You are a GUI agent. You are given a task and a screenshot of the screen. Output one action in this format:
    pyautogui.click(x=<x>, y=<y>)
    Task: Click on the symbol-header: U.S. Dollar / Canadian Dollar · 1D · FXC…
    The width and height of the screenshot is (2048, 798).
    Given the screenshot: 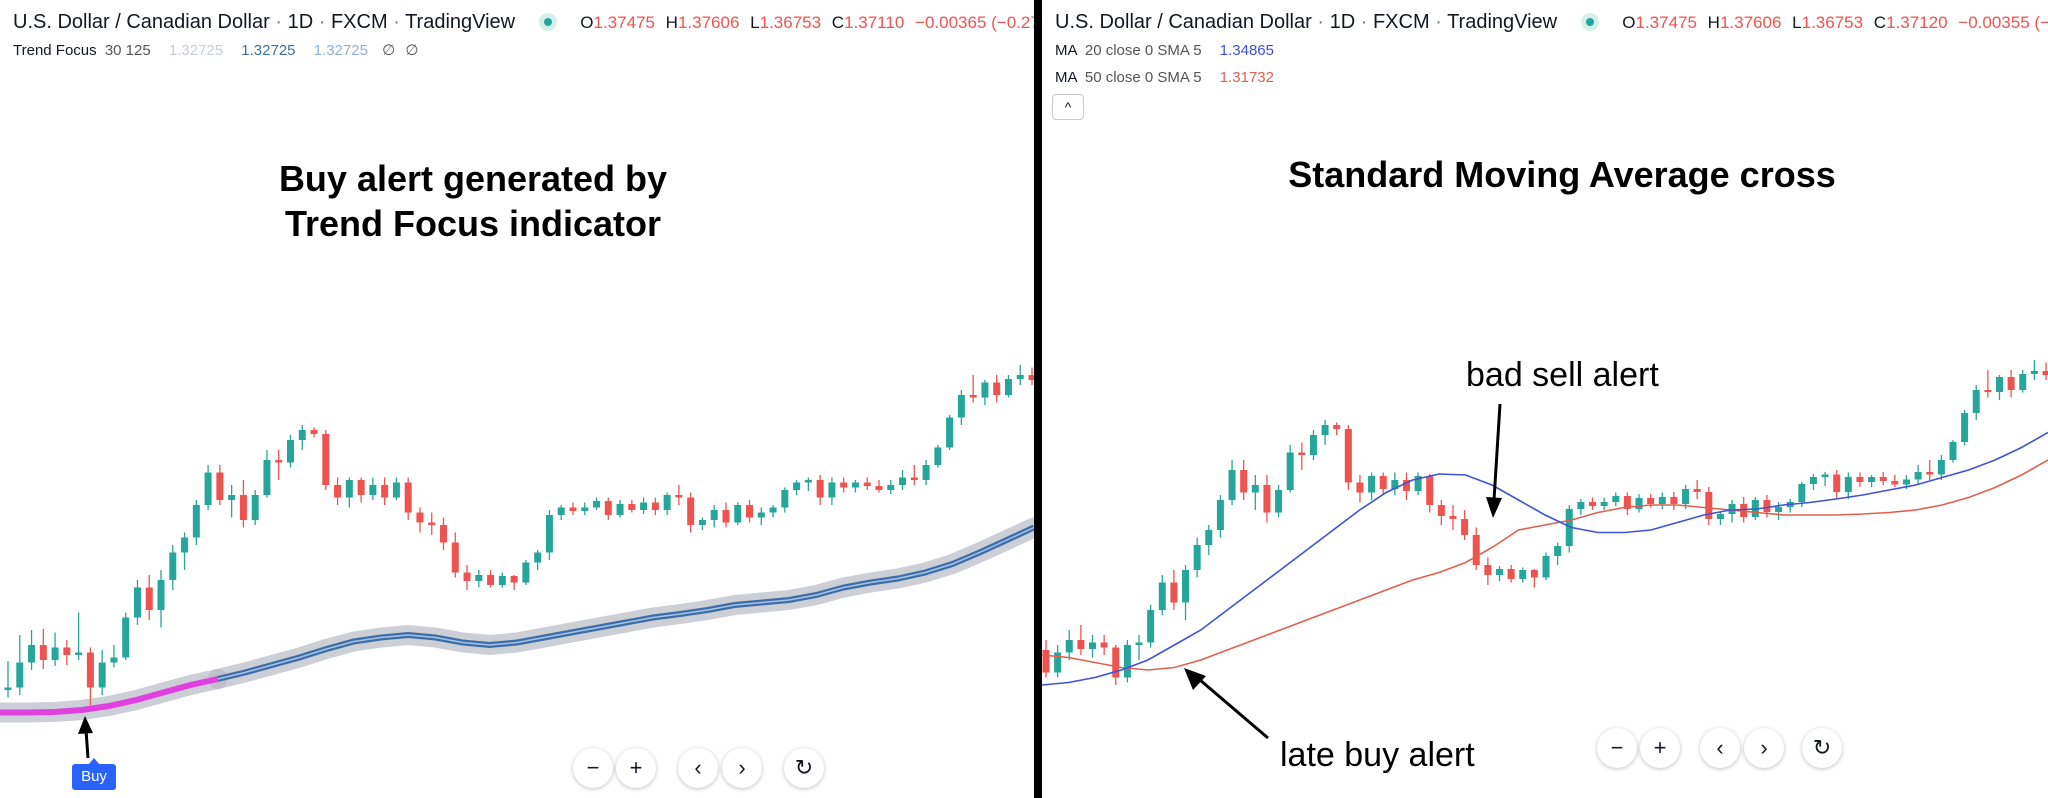 What is the action you would take?
    pyautogui.click(x=1551, y=22)
    